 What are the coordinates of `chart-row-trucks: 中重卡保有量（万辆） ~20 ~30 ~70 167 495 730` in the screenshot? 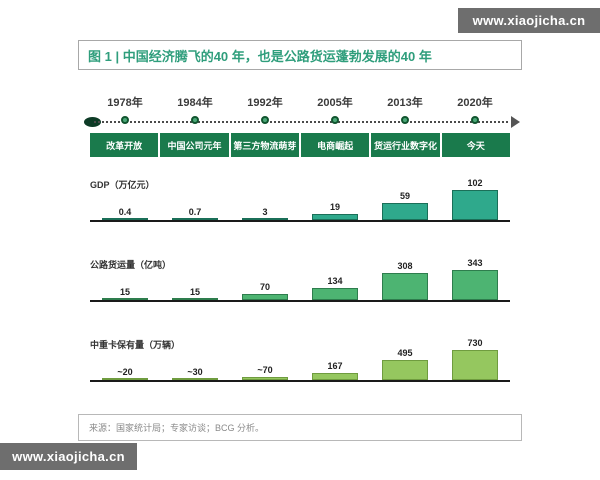 It's located at (300, 360).